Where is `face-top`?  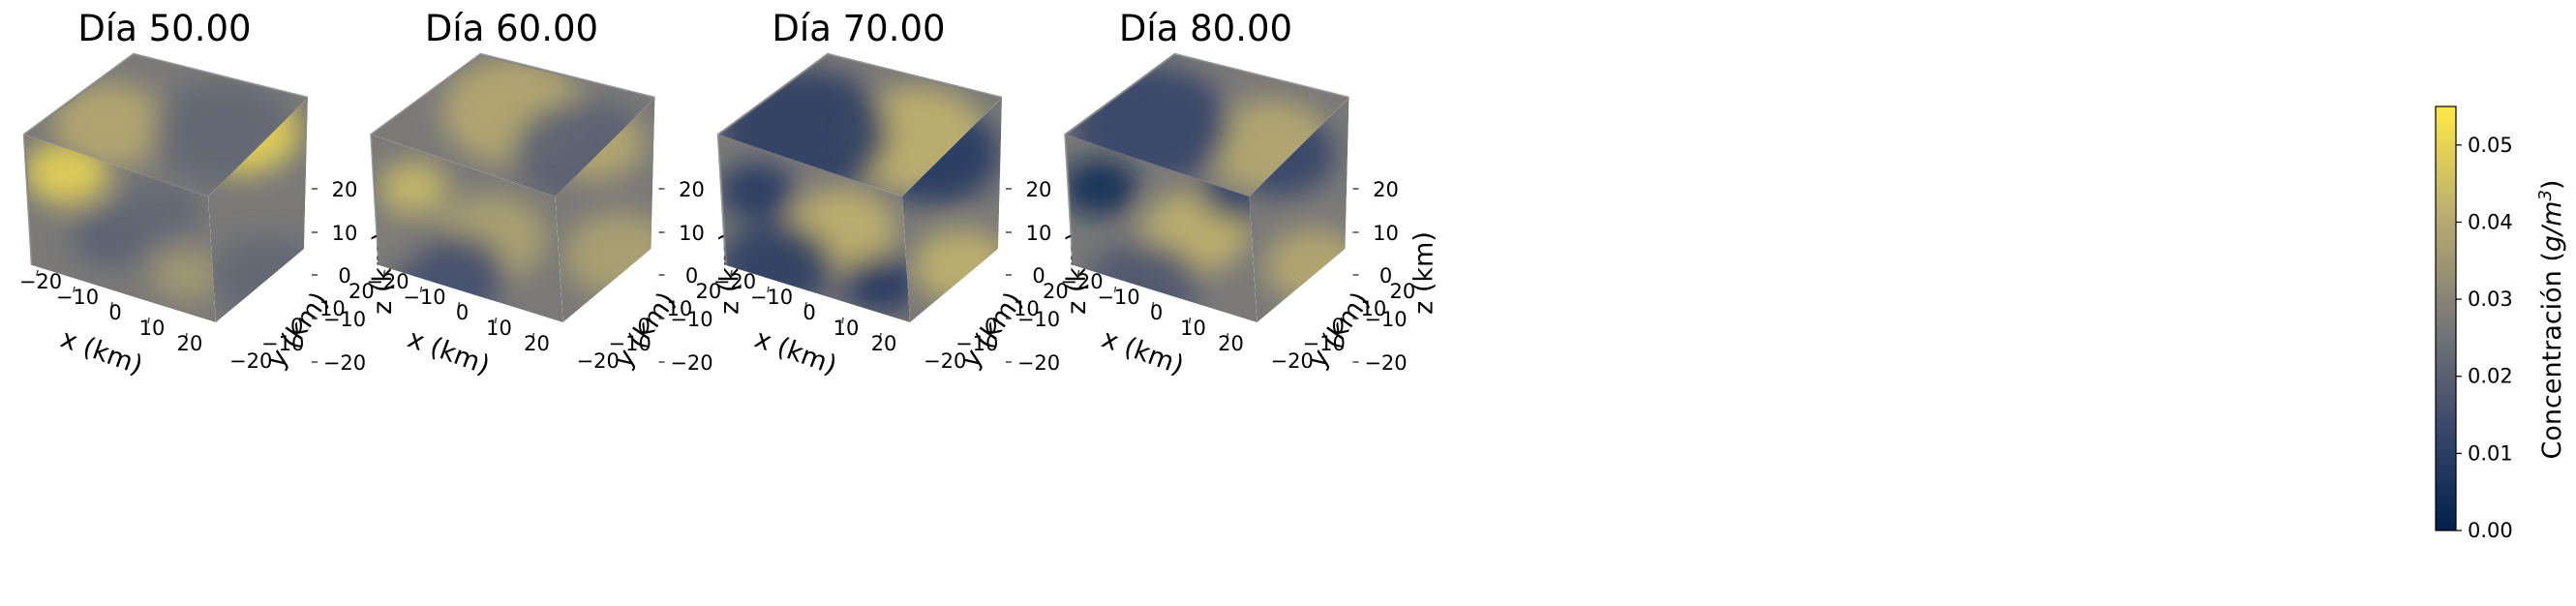 face-top is located at coordinates (513, 126).